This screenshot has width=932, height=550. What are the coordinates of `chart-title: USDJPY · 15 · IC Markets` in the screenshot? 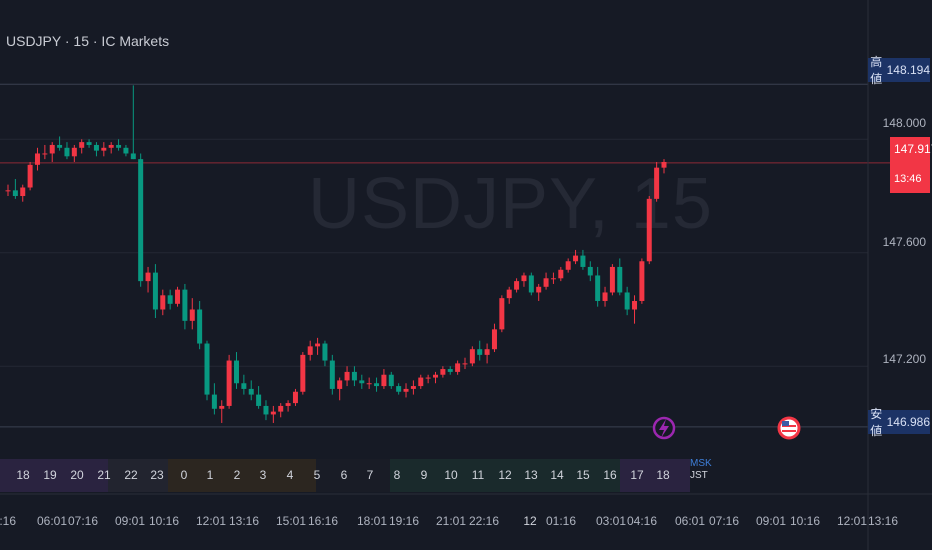 It's located at (88, 41).